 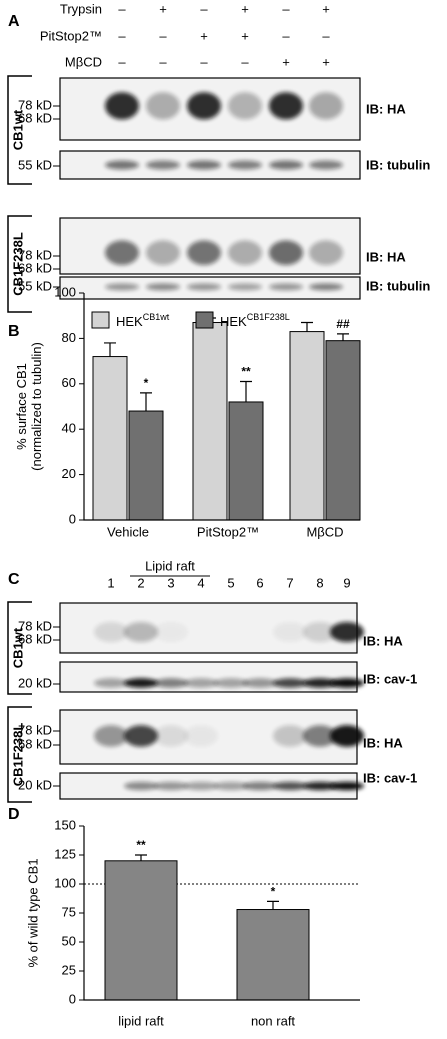 I want to click on x-tick-label: lipid raft, so click(x=141, y=1020).